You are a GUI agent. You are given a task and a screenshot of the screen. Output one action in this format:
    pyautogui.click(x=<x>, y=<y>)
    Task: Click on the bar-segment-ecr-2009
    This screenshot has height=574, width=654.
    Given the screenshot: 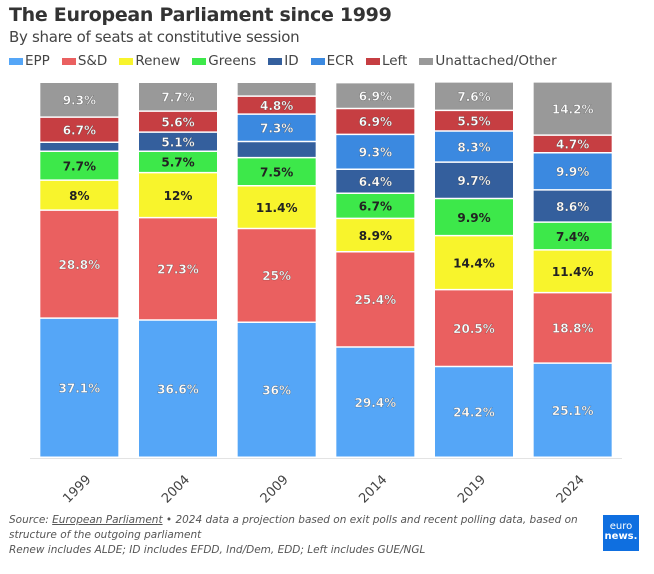 What is the action you would take?
    pyautogui.click(x=276, y=127)
    